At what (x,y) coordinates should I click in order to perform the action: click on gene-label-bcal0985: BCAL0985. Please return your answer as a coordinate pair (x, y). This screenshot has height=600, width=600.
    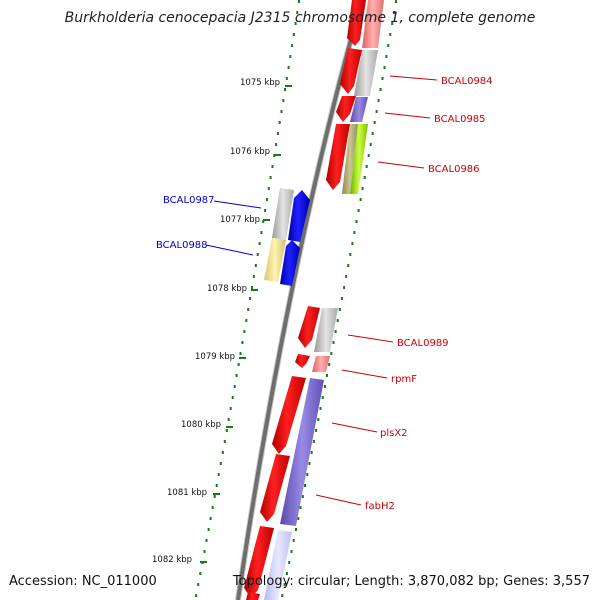
    Looking at the image, I should click on (460, 119).